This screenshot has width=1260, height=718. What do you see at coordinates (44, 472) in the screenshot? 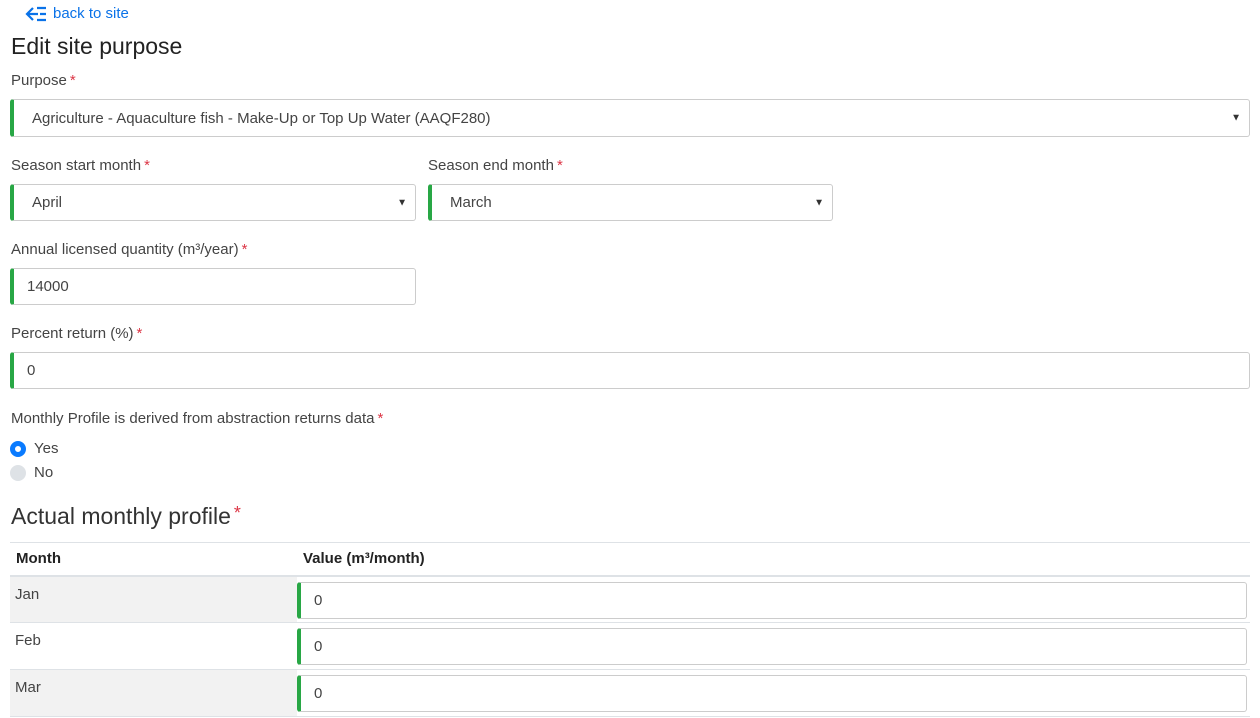
I see `radio-label: No` at bounding box center [44, 472].